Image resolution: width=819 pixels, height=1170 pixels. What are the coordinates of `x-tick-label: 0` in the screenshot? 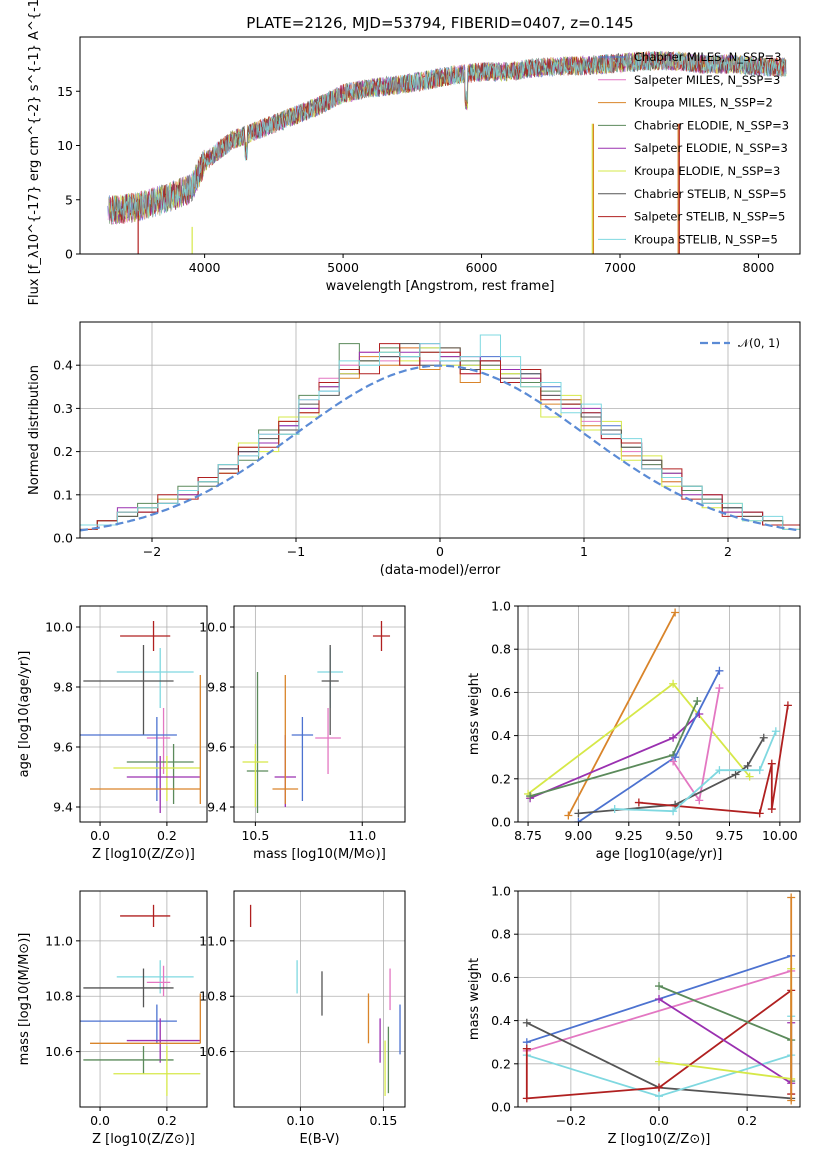 It's located at (440, 551).